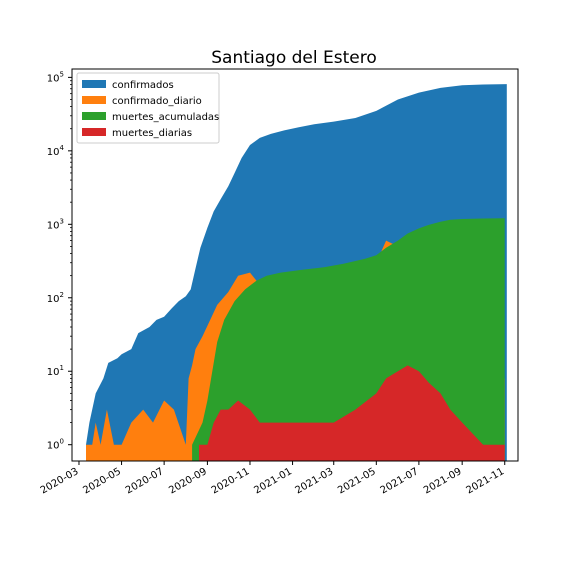 The height and width of the screenshot is (576, 576). Describe the element at coordinates (94, 132) in the screenshot. I see `legend-swatch-muertes_diarias` at that location.